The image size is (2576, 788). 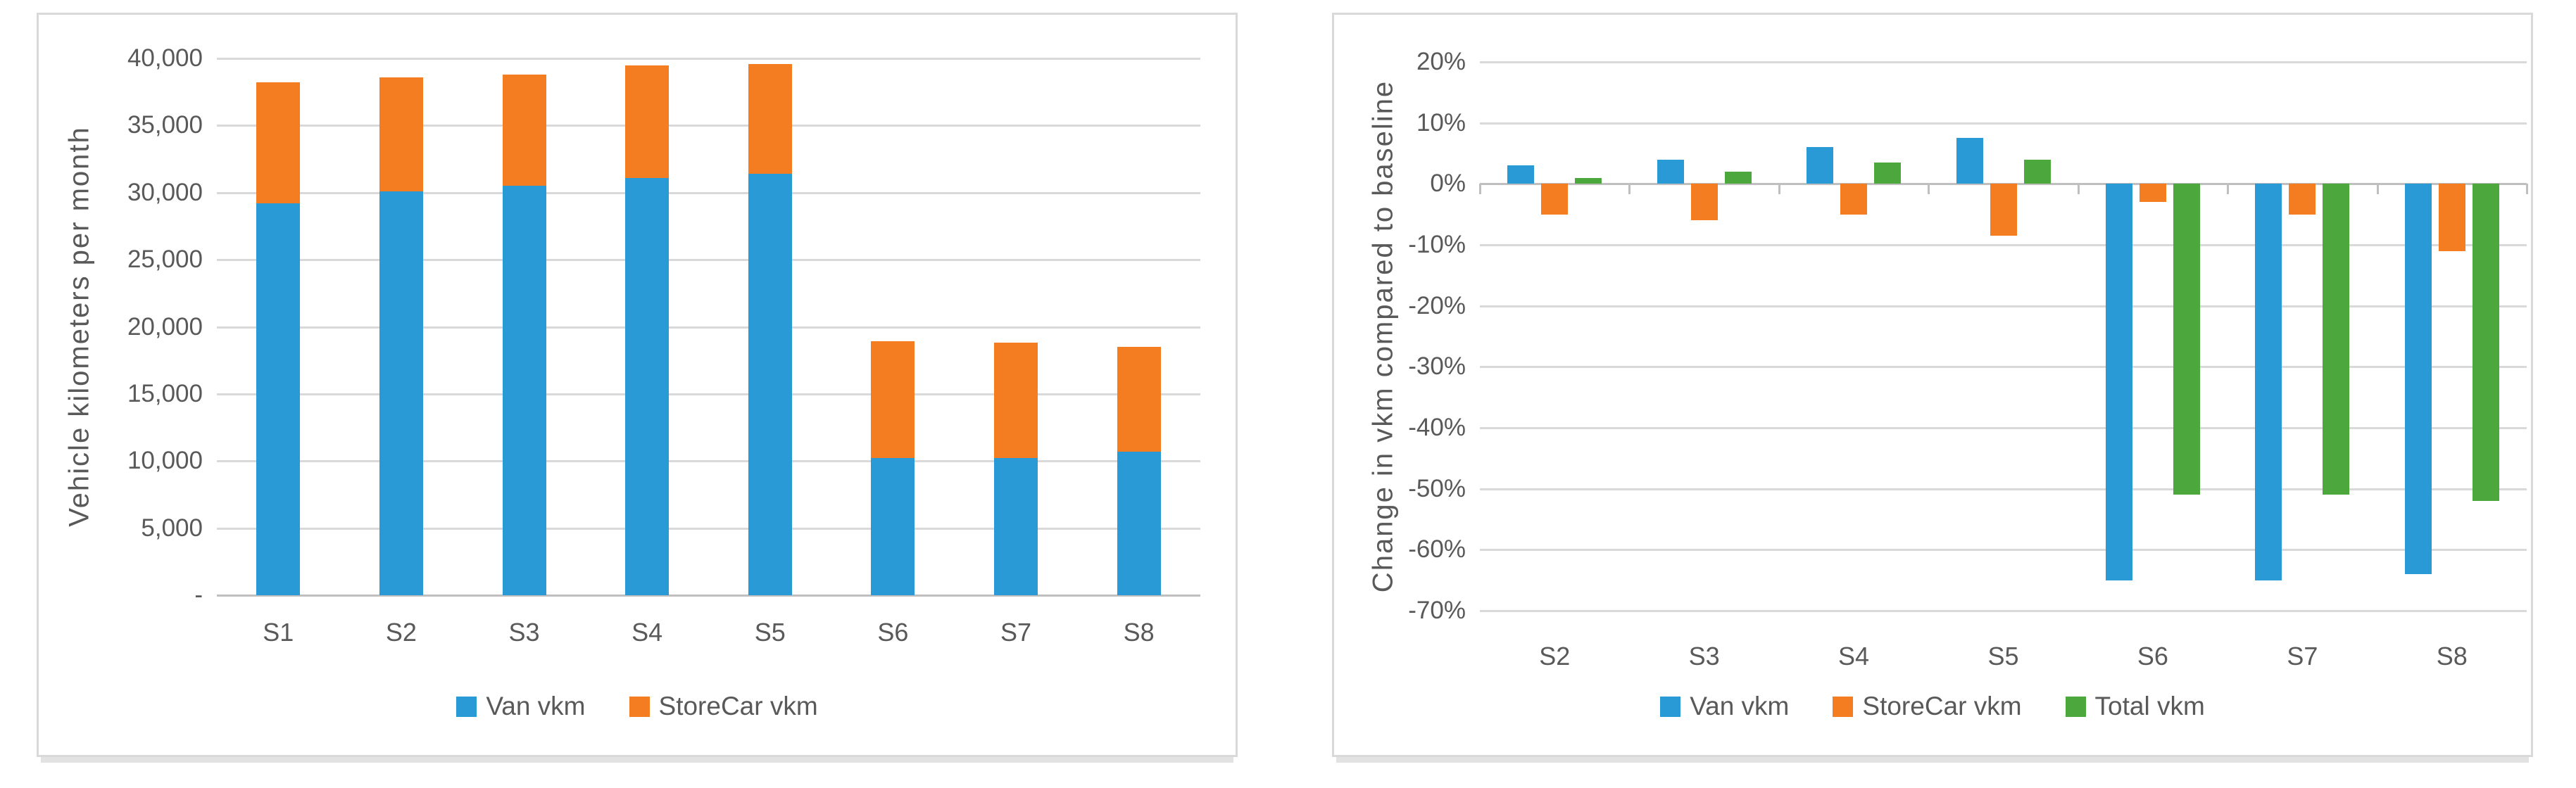 What do you see at coordinates (165, 393) in the screenshot?
I see `y-tick-label: 15,000` at bounding box center [165, 393].